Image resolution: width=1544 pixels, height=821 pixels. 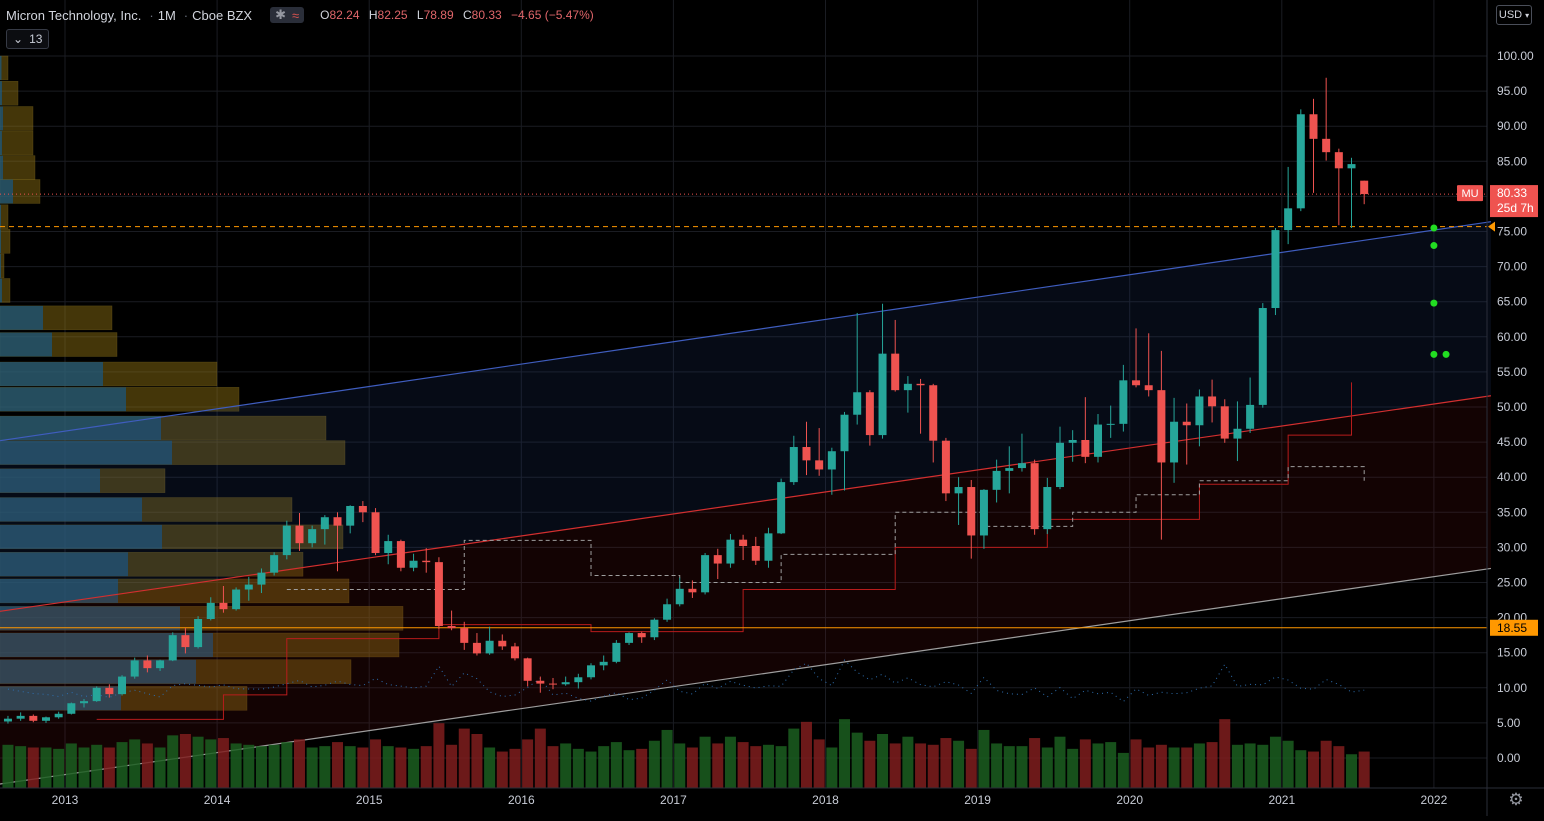 What do you see at coordinates (438, 15) in the screenshot?
I see `low-value: 78.89` at bounding box center [438, 15].